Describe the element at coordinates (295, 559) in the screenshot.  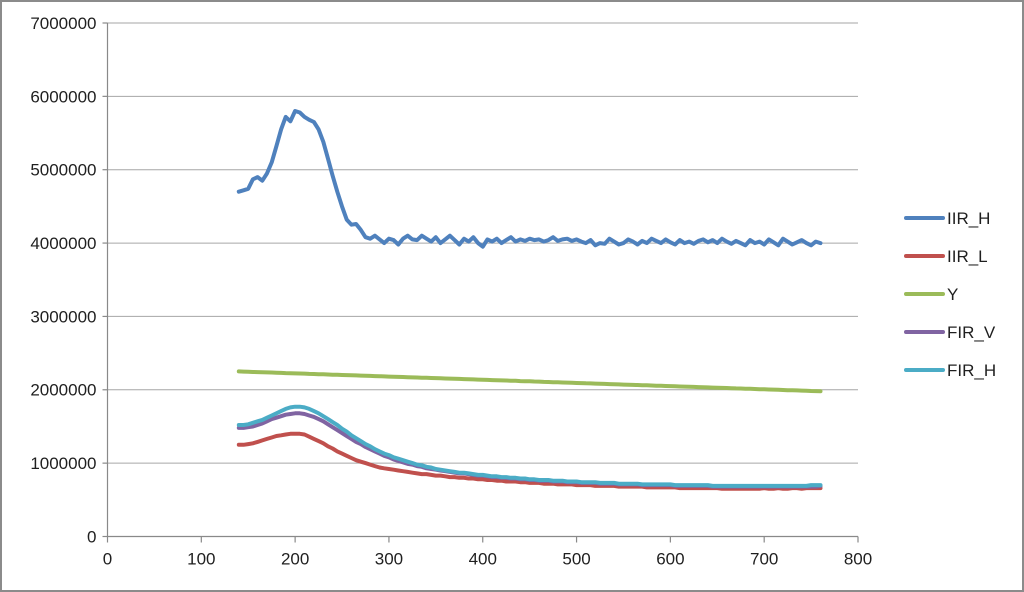
I see `x-tick-label: 200` at that location.